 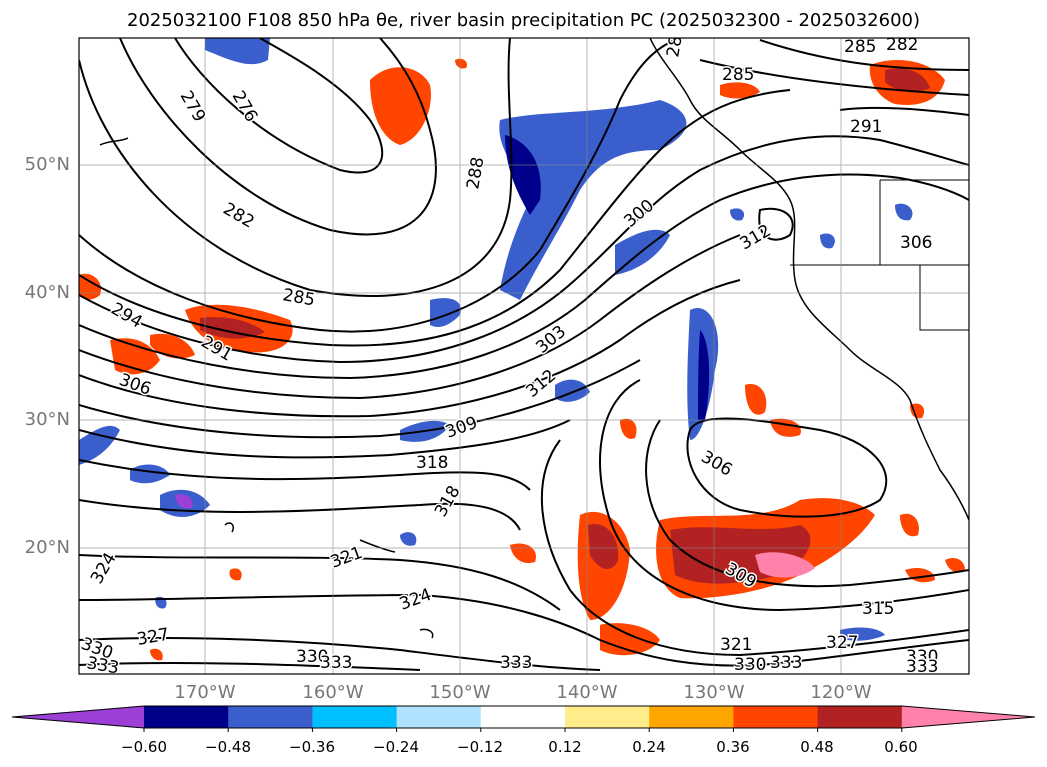 I want to click on contour-label: 321, so click(x=736, y=645).